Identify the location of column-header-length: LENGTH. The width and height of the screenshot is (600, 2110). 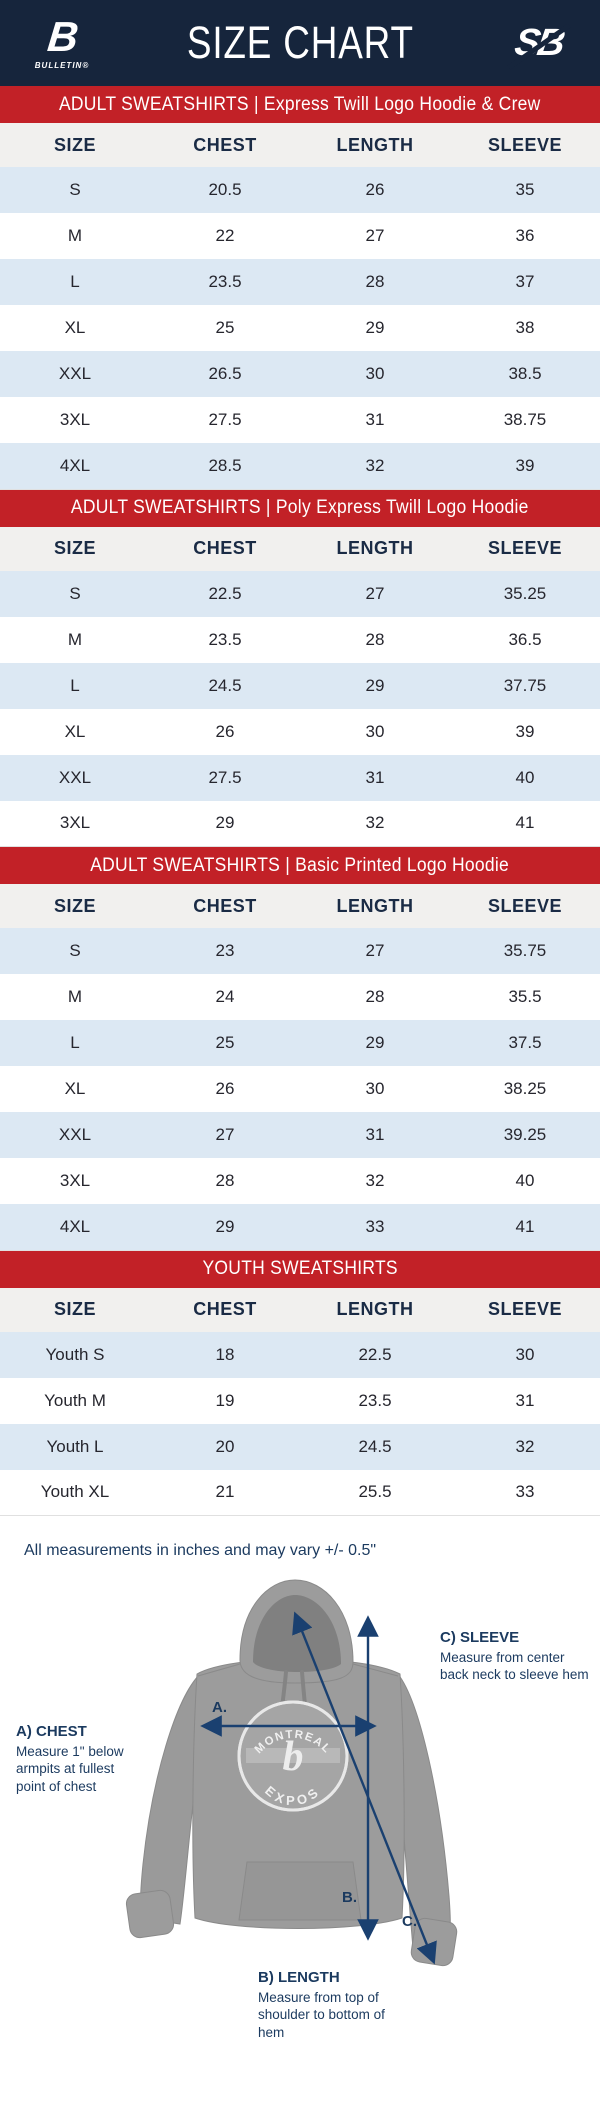
(375, 145).